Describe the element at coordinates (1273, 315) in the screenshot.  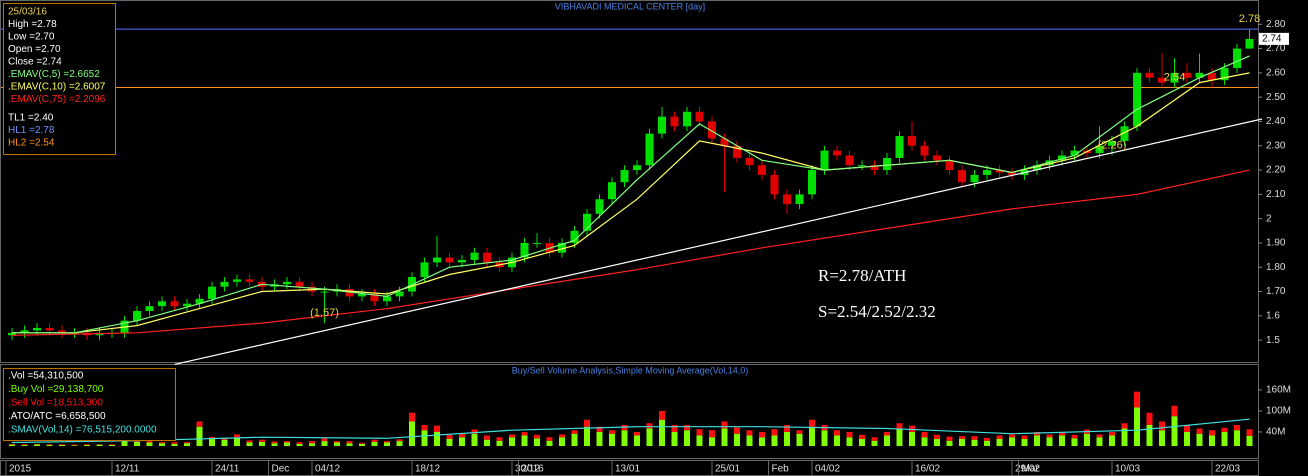
I see `y-tick-label: 1.6` at that location.